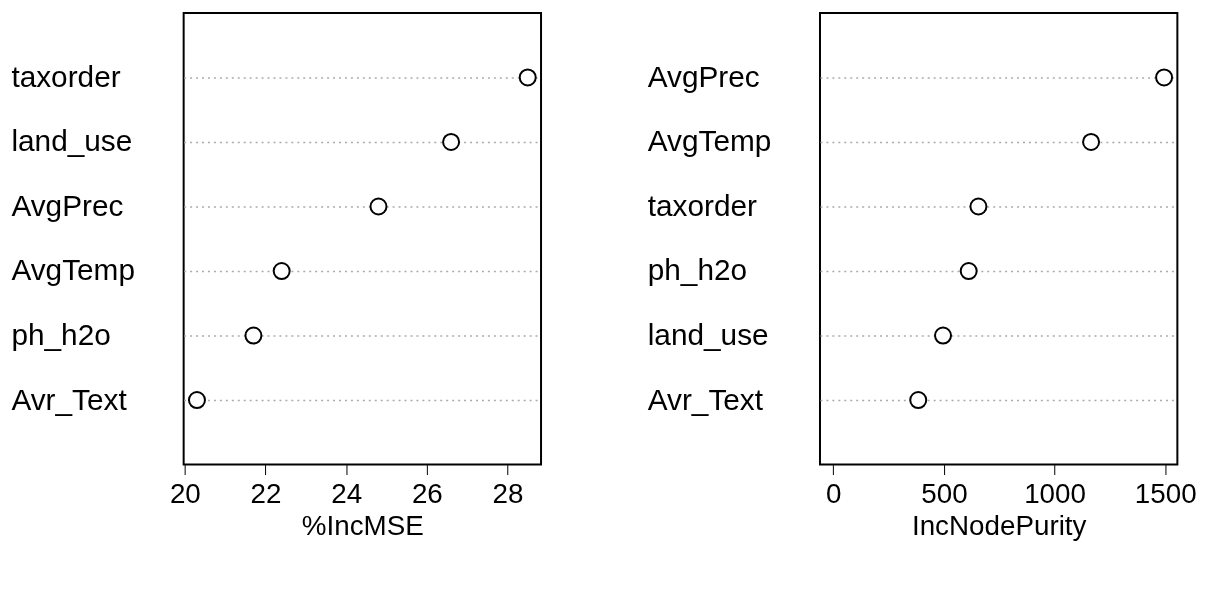 This screenshot has height=596, width=1227. Describe the element at coordinates (185, 493) in the screenshot. I see `x-tick-label: 20` at that location.